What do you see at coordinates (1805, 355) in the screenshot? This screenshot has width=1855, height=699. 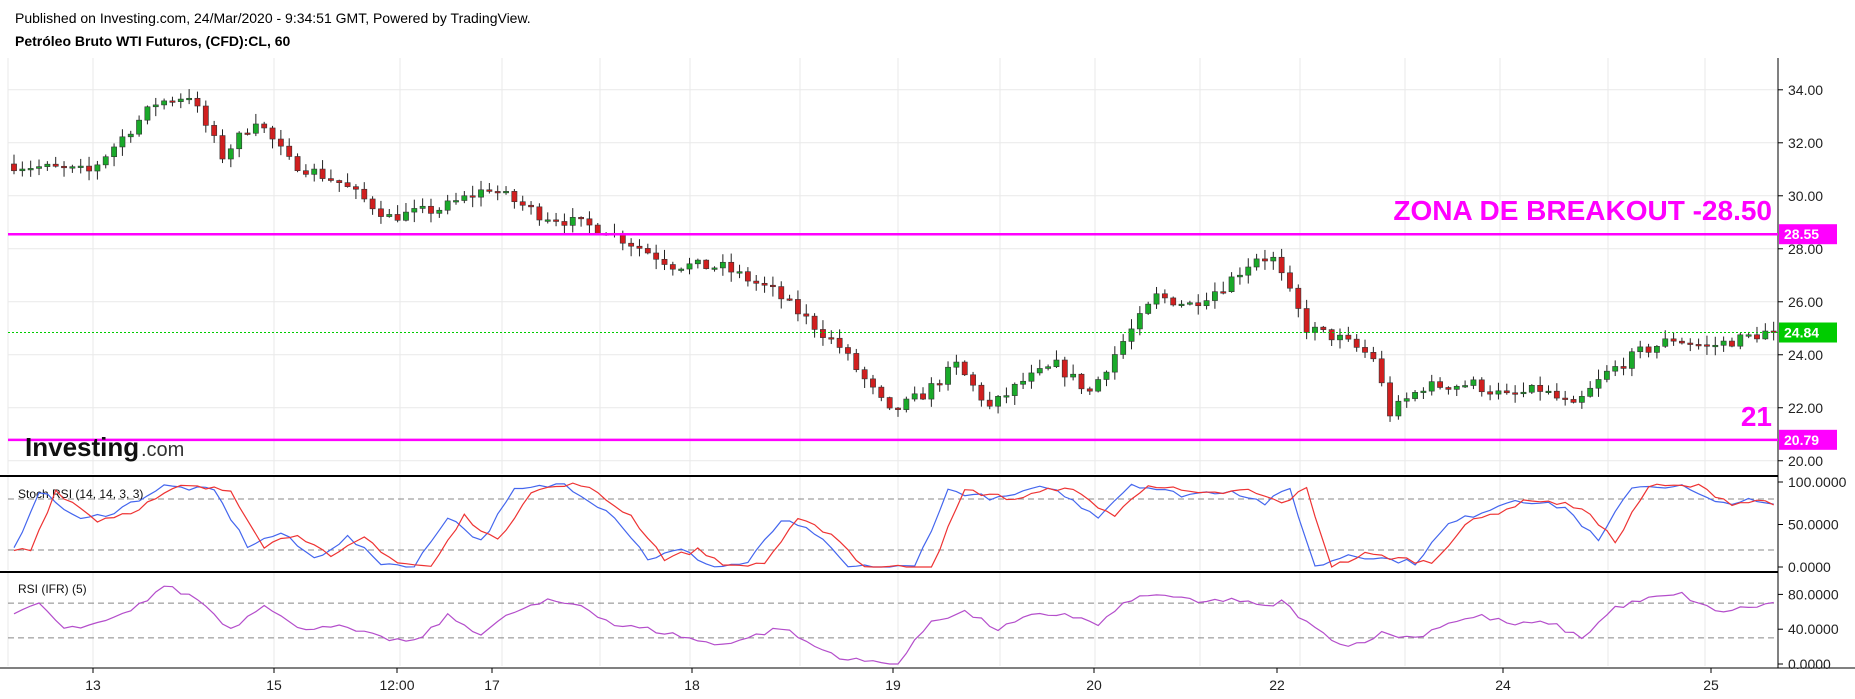 I see `y-tick-label: 24.00` at bounding box center [1805, 355].